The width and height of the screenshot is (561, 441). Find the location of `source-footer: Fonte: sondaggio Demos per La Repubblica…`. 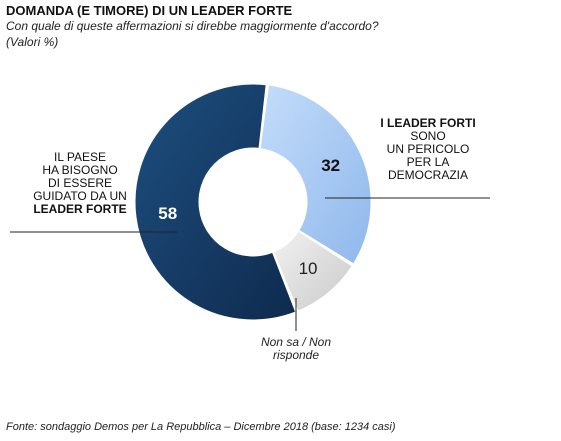

source-footer: Fonte: sondaggio Demos per La Repubblica… is located at coordinates (201, 427).